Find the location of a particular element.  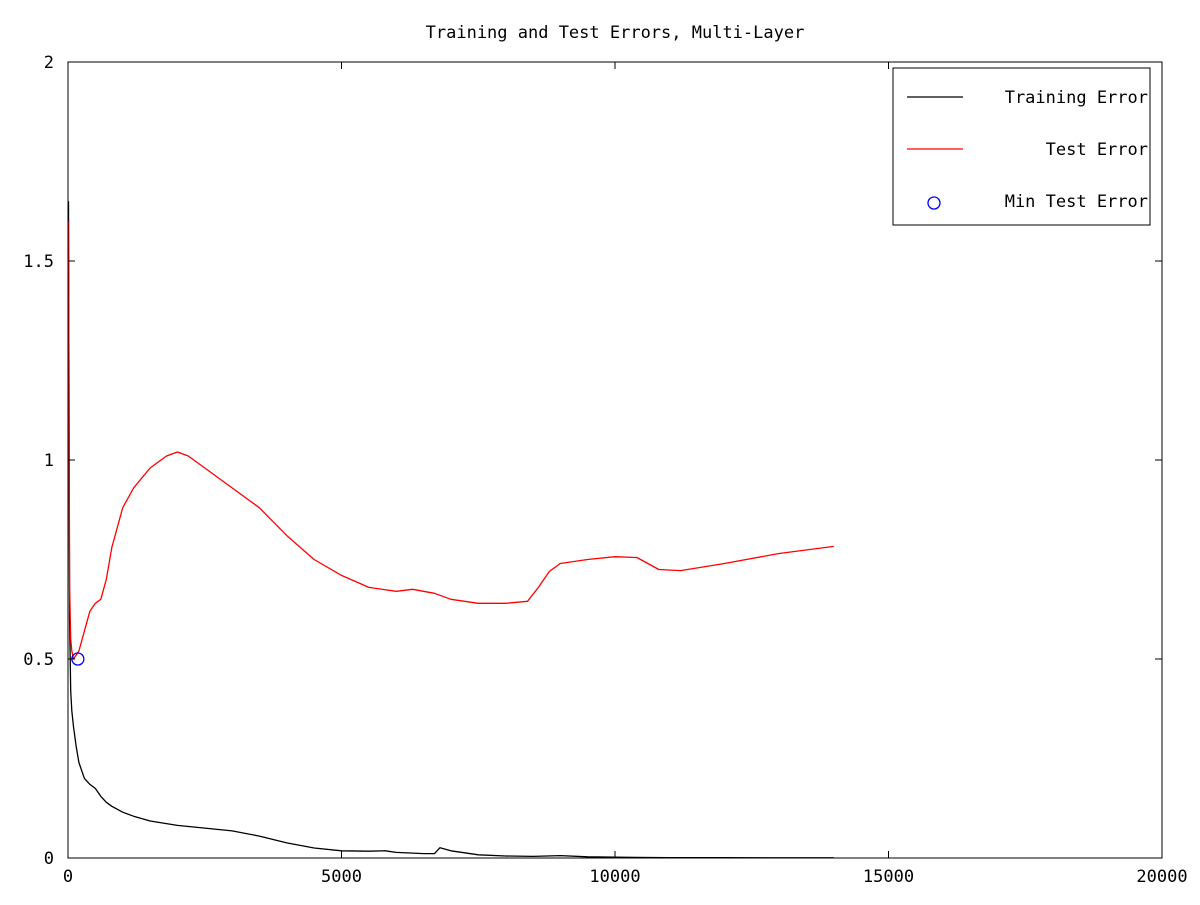

legend: Training Error Test Error Min Test Error is located at coordinates (1021, 146).